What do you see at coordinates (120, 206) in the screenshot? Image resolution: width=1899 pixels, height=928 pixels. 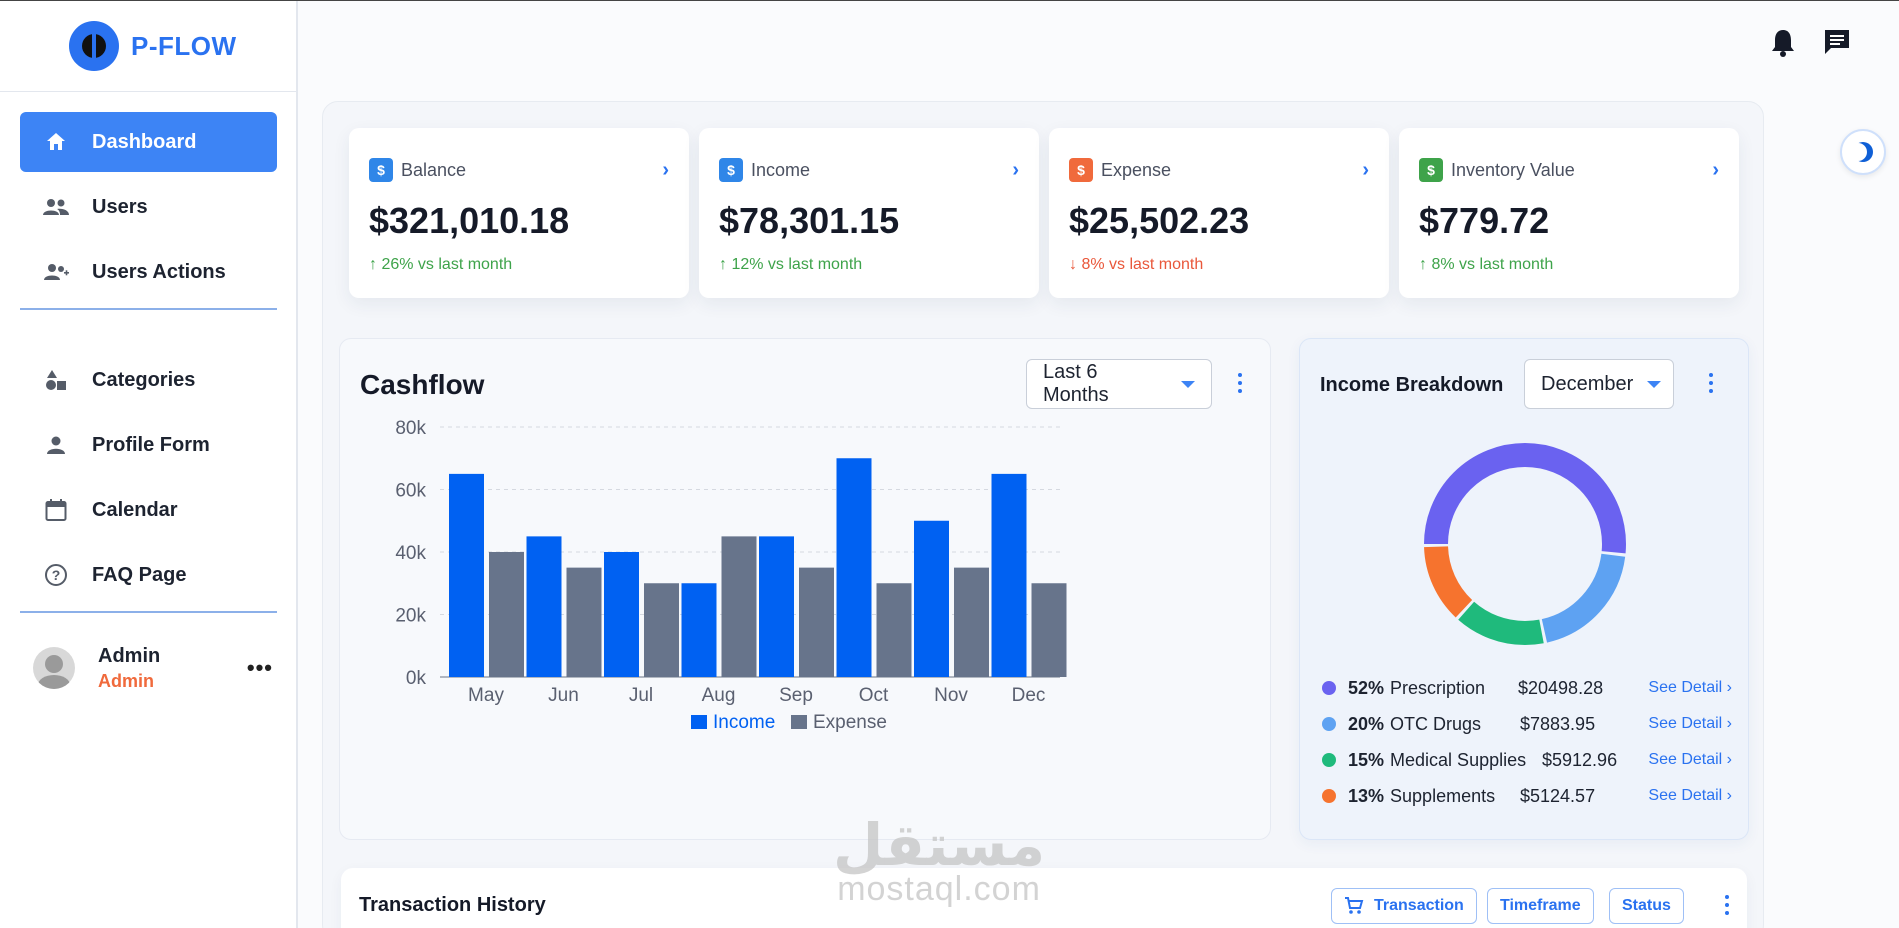 I see `sidebar-item-label: Users` at bounding box center [120, 206].